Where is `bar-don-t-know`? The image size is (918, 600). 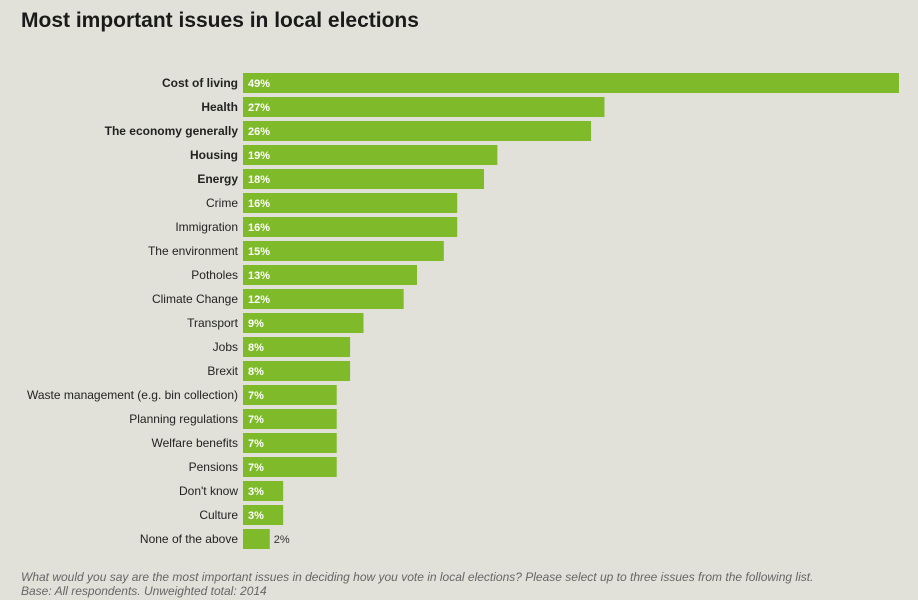
bar-don-t-know is located at coordinates (263, 491).